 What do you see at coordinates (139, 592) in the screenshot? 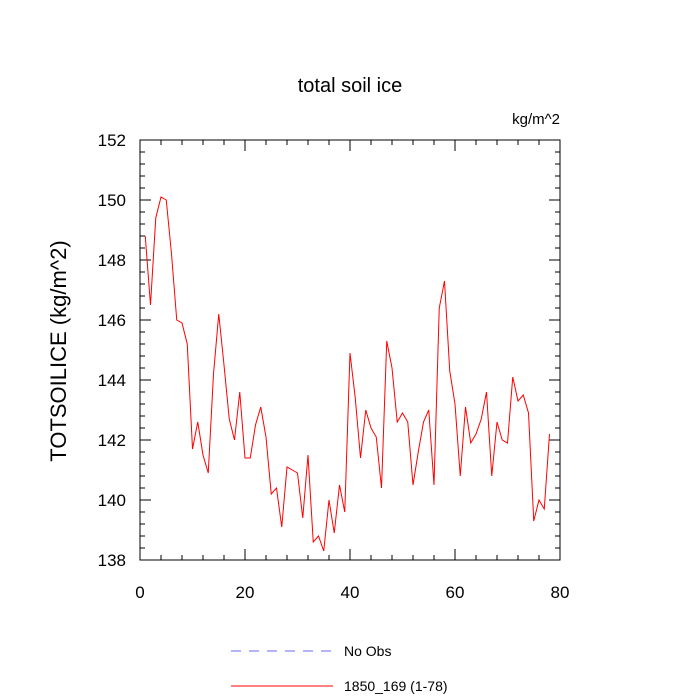
I see `x-tick-label: 0` at bounding box center [139, 592].